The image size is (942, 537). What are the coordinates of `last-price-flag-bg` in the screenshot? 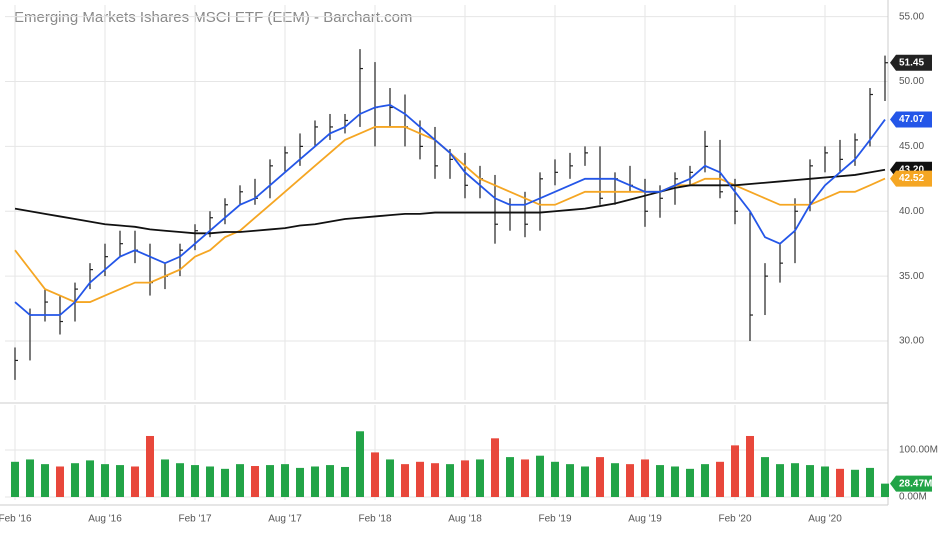 It's located at (911, 62).